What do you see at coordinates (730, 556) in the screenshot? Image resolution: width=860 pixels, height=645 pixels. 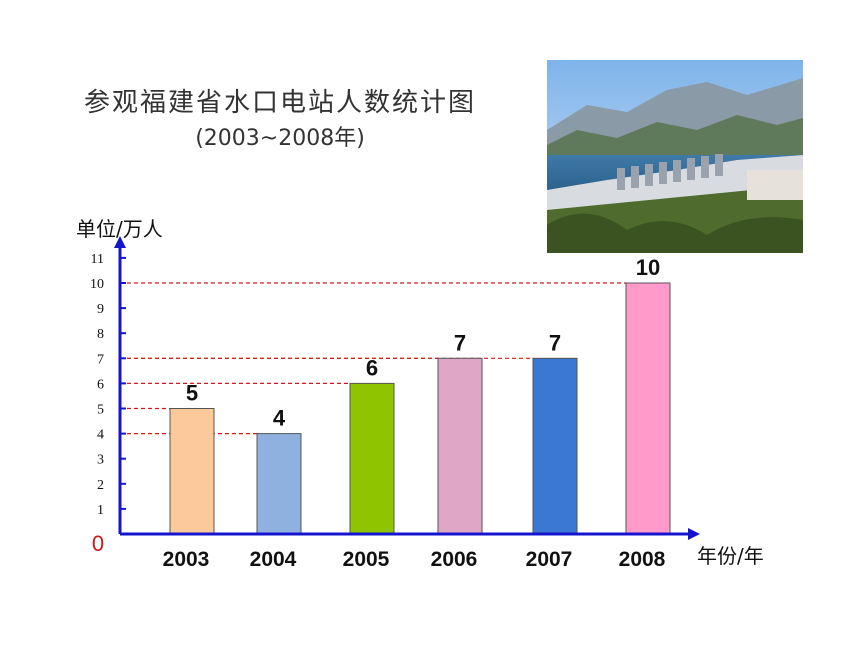 I see `x-axis-label: 年份/年` at bounding box center [730, 556].